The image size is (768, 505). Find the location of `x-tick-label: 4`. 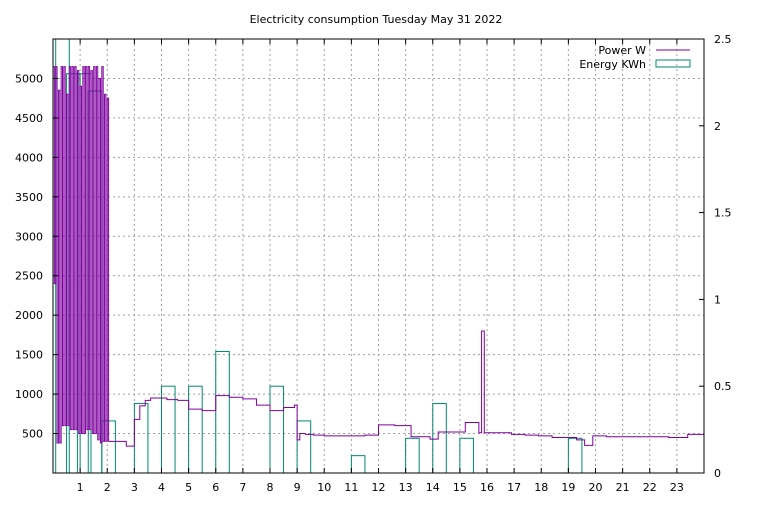

x-tick-label: 4 is located at coordinates (161, 487).